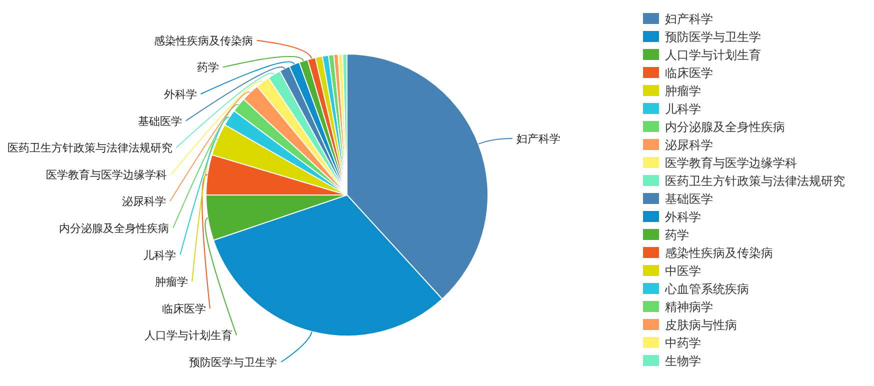  What do you see at coordinates (755, 181) in the screenshot?
I see `legend-label: 医药卫生方针政策与法律法规研究` at bounding box center [755, 181].